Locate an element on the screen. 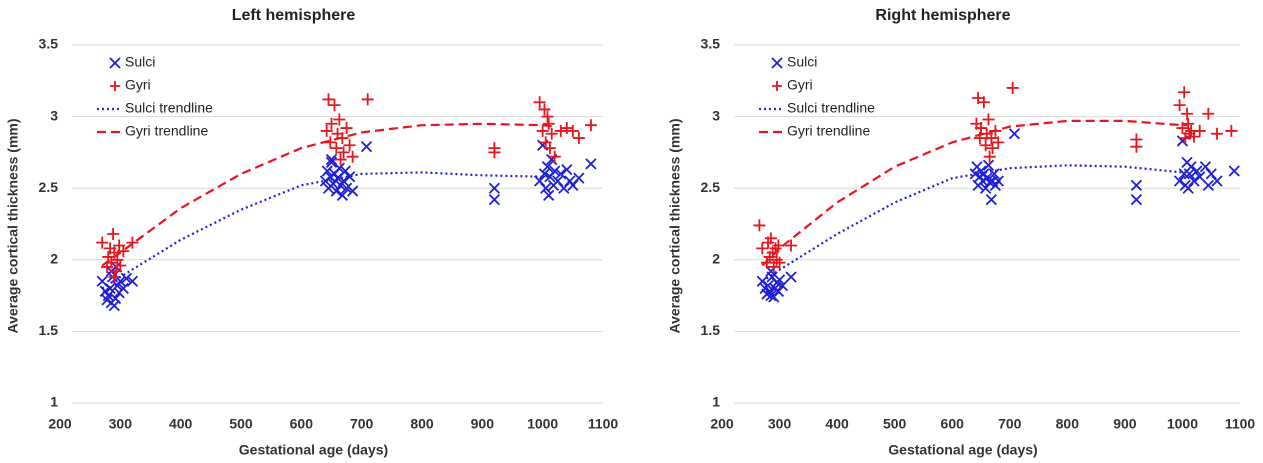 Image resolution: width=1263 pixels, height=463 pixels. legend-label: Gyri trendline is located at coordinates (828, 131).